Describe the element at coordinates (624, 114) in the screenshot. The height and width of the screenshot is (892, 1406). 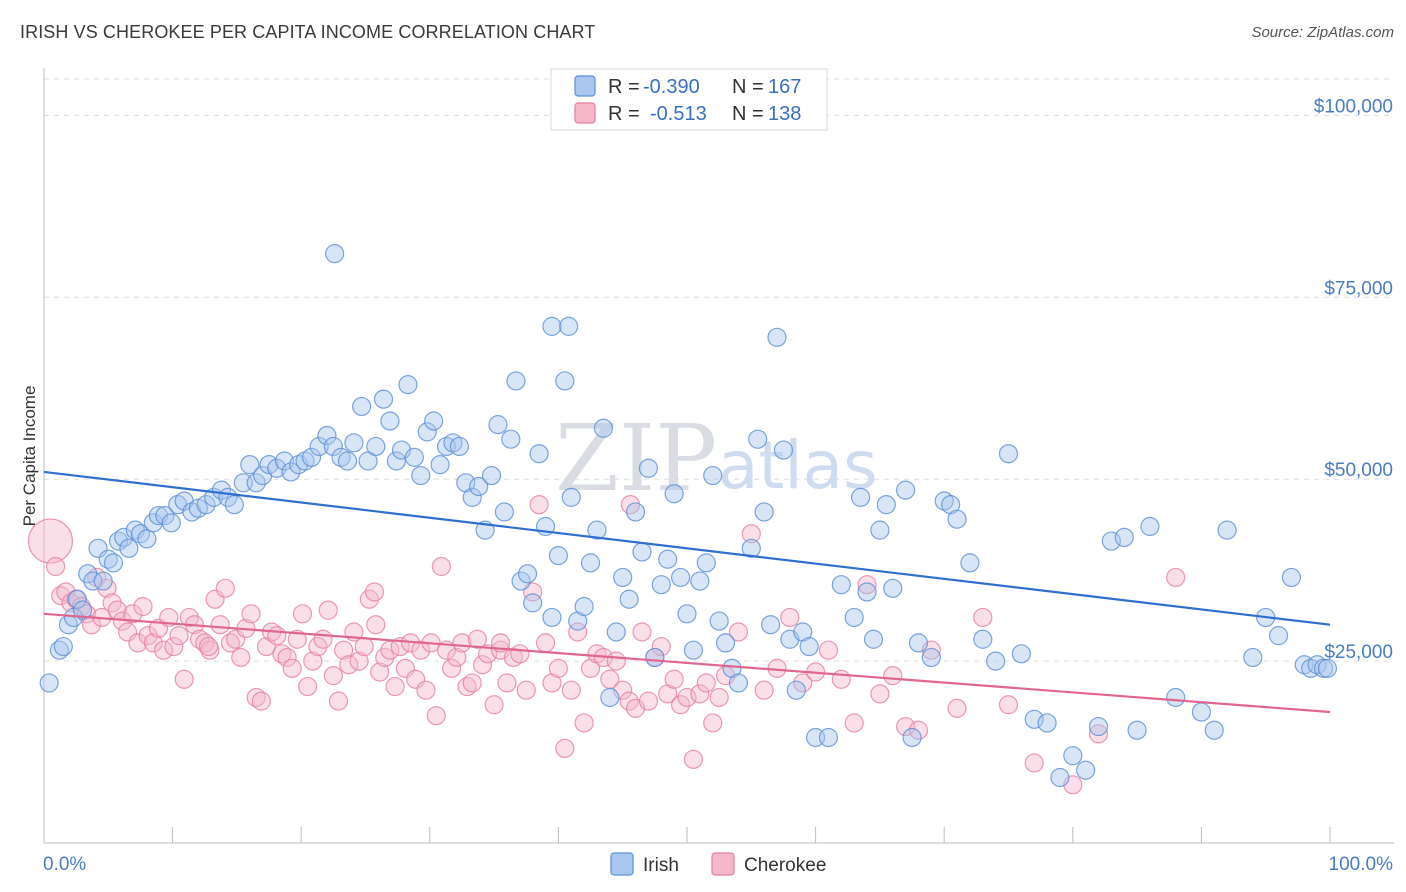
I see `legend-cherokee-r-label: R =` at that location.